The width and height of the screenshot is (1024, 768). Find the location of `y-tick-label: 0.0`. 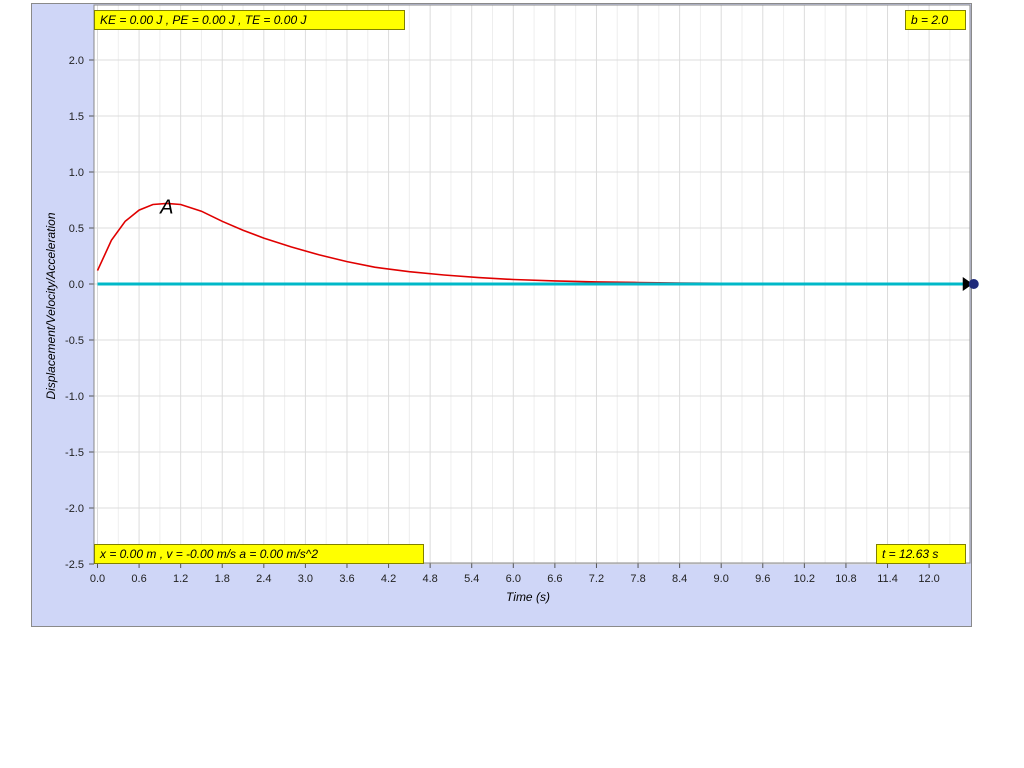

y-tick-label: 0.0 is located at coordinates (76, 285).